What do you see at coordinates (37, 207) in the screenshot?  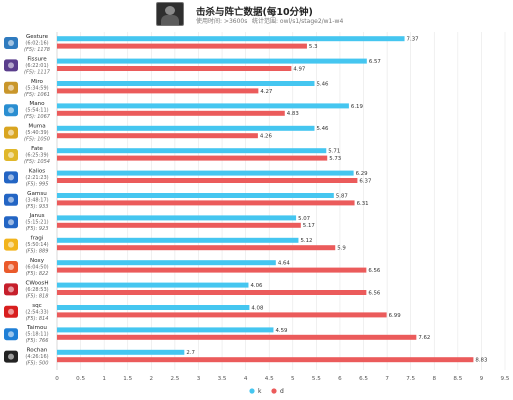 I see `player-games: (F5): 933` at bounding box center [37, 207].